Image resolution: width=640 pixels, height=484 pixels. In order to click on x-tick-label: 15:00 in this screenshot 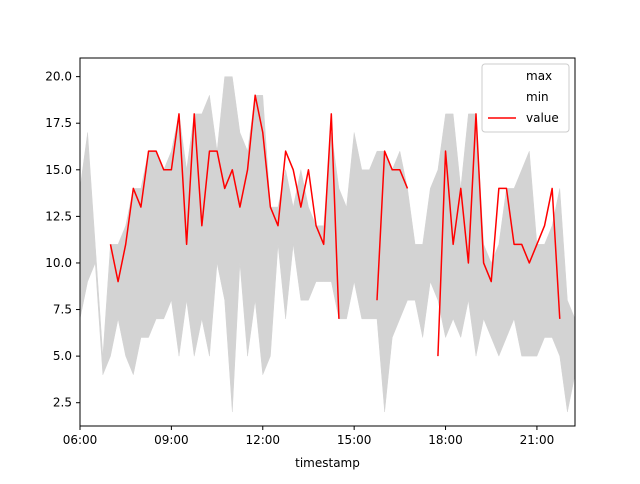, I will do `click(354, 440)`.